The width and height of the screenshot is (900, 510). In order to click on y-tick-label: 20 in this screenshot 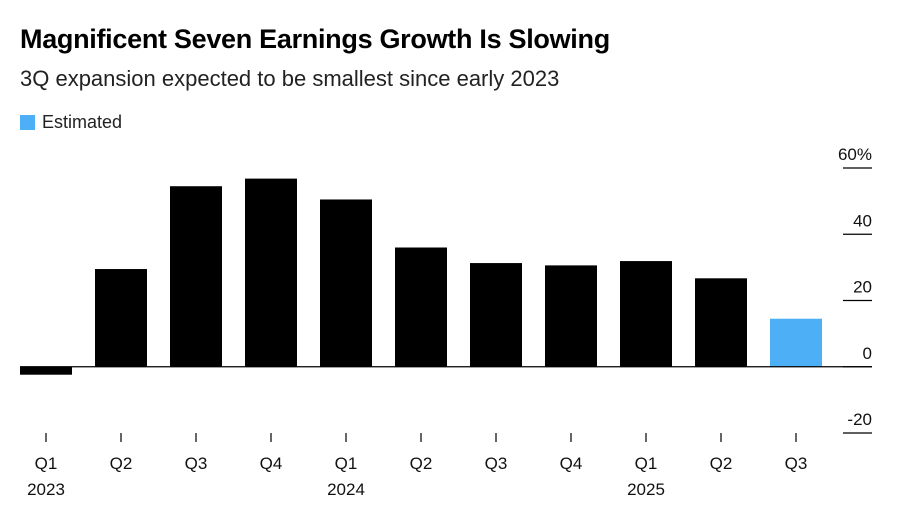, I will do `click(862, 287)`.